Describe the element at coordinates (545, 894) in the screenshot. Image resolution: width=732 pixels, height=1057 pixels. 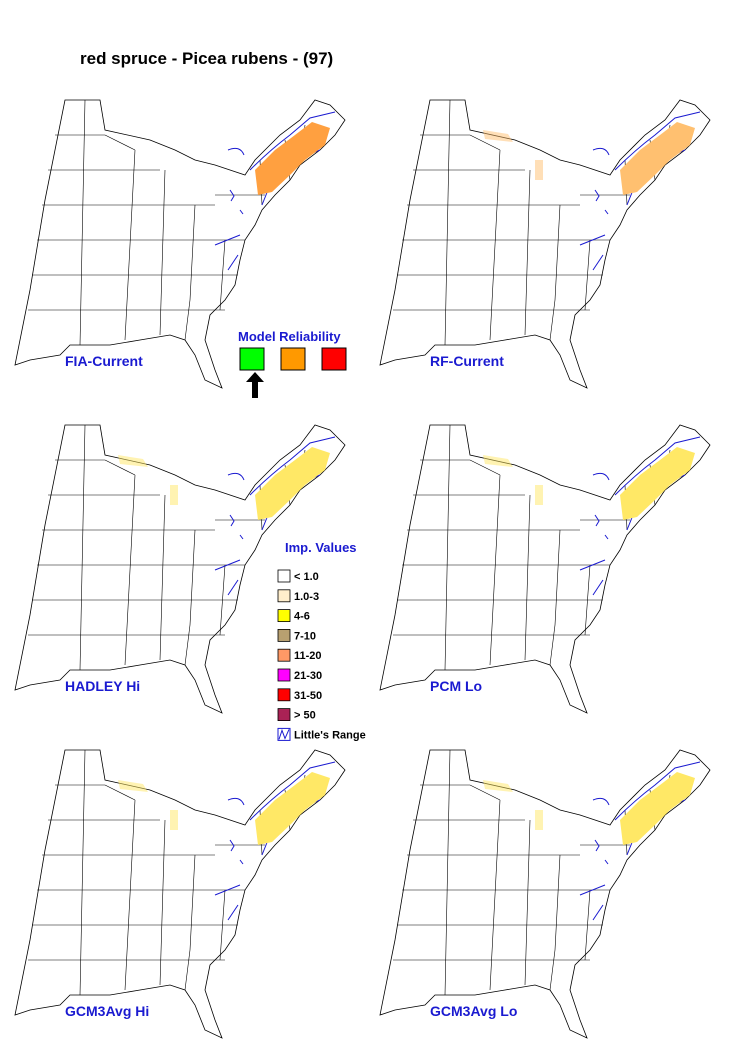
I see `map-panel: GCM3Avg Lo` at that location.